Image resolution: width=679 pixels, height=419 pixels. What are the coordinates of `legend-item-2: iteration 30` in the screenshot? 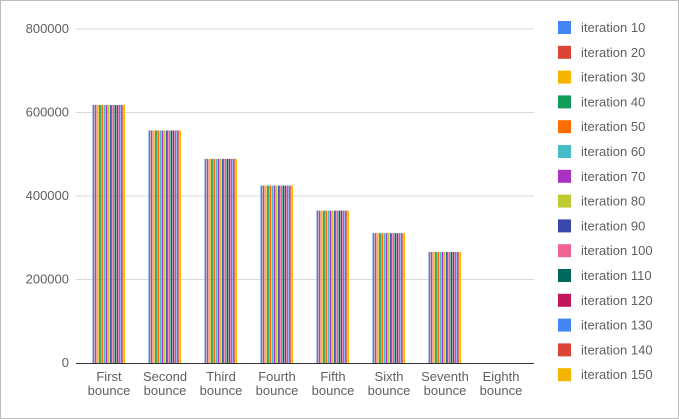 It's located at (601, 77).